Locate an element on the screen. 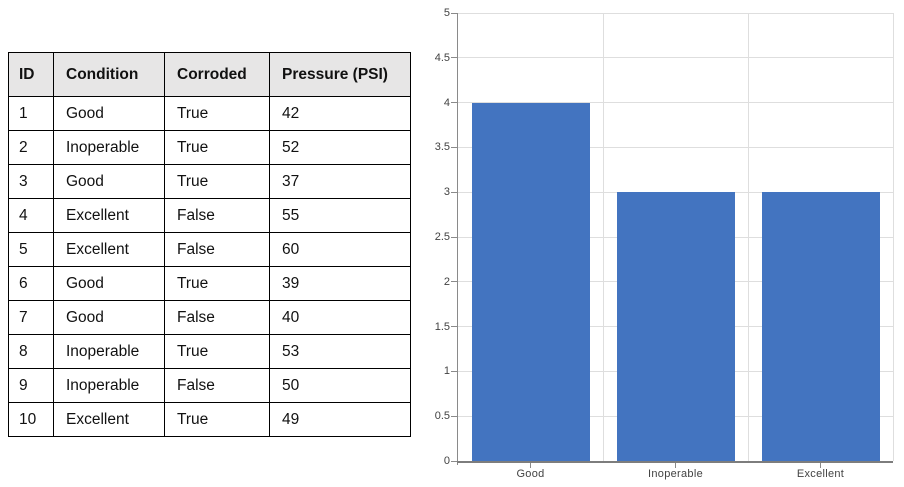 This screenshot has width=904, height=487. table-cell: 40 is located at coordinates (340, 317).